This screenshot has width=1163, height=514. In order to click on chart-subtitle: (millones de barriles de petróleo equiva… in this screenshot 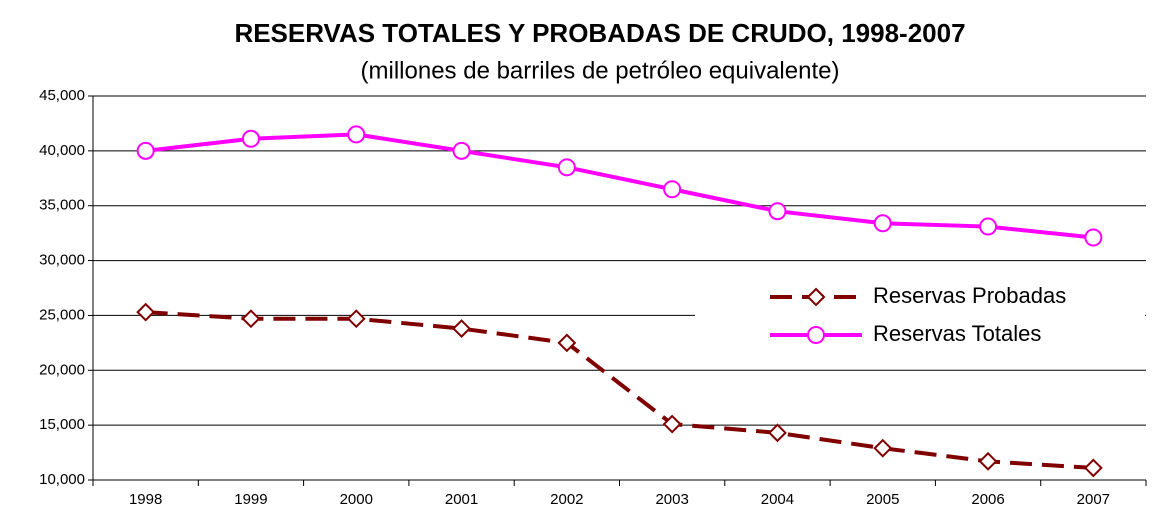, I will do `click(600, 70)`.